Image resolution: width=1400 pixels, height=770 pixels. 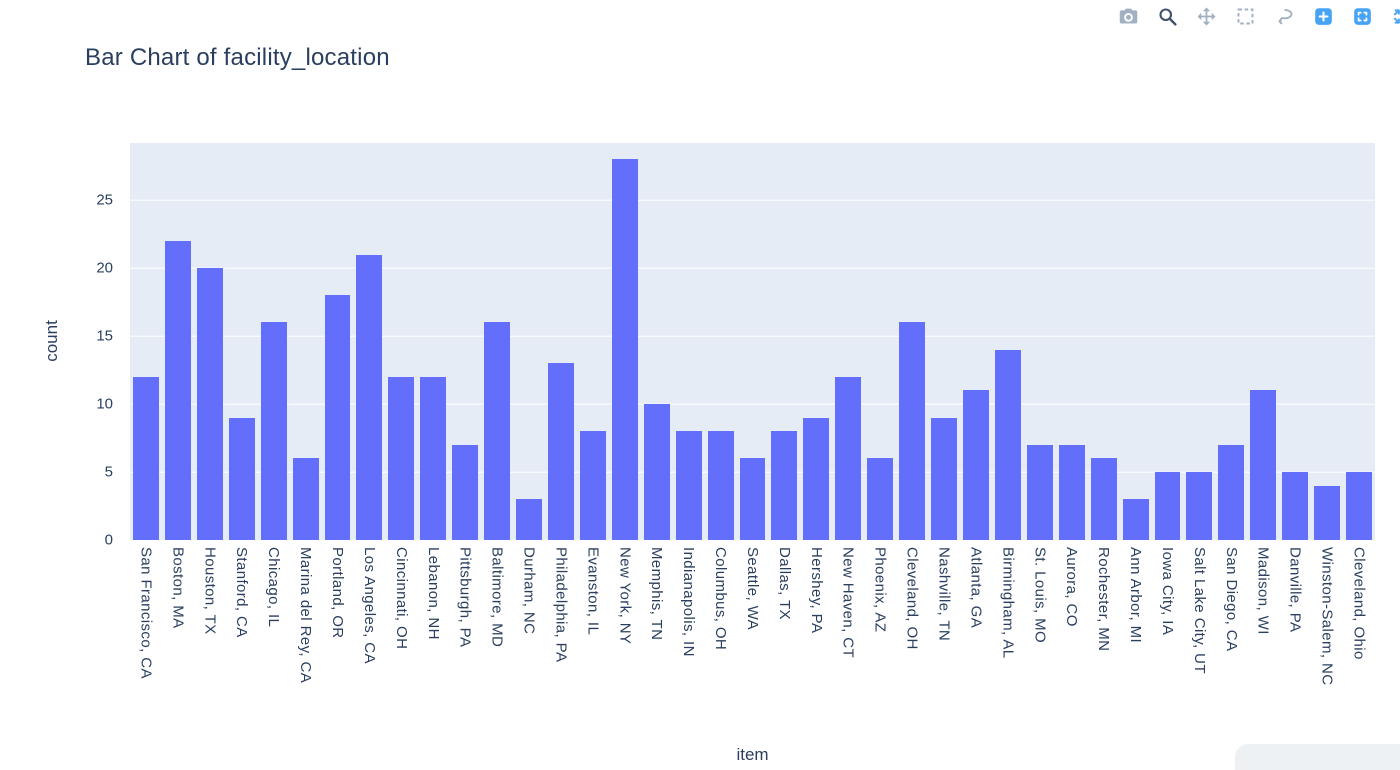 I want to click on x-tick-slot: St. Louis, MO, so click(x=1040, y=595).